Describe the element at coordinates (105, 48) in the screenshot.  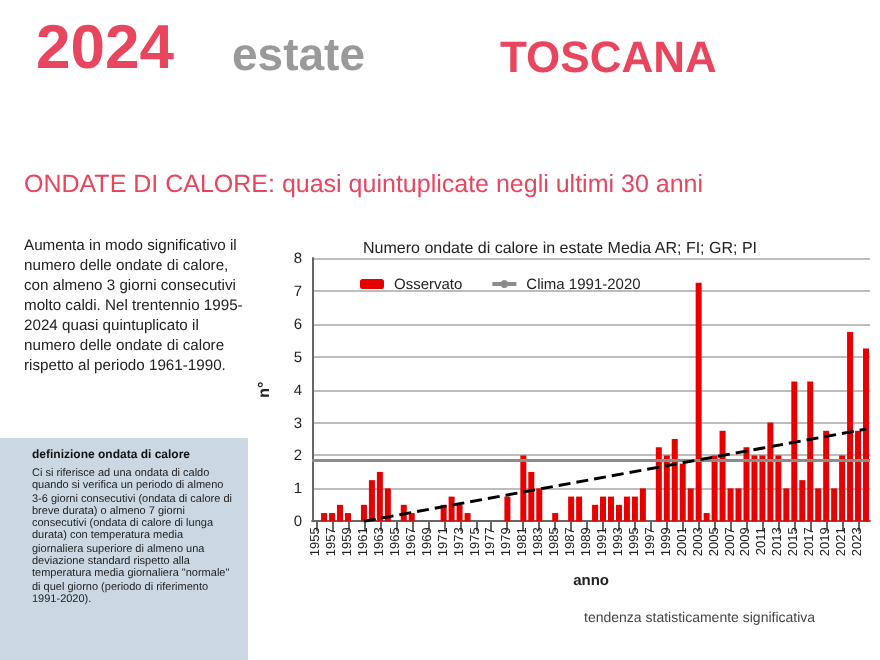
I see `text: 2024` at that location.